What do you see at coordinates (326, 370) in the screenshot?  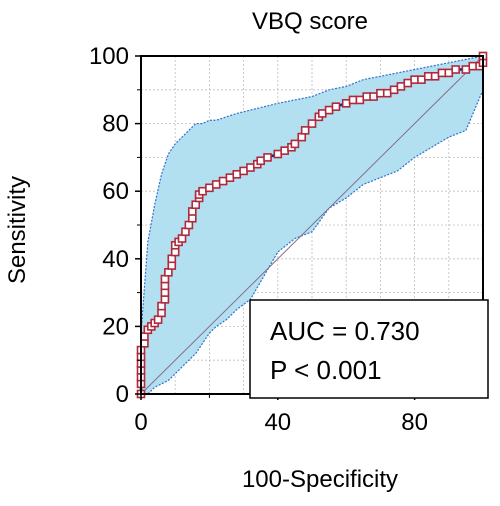 I see `p-value-text: P < 0.001` at bounding box center [326, 370].